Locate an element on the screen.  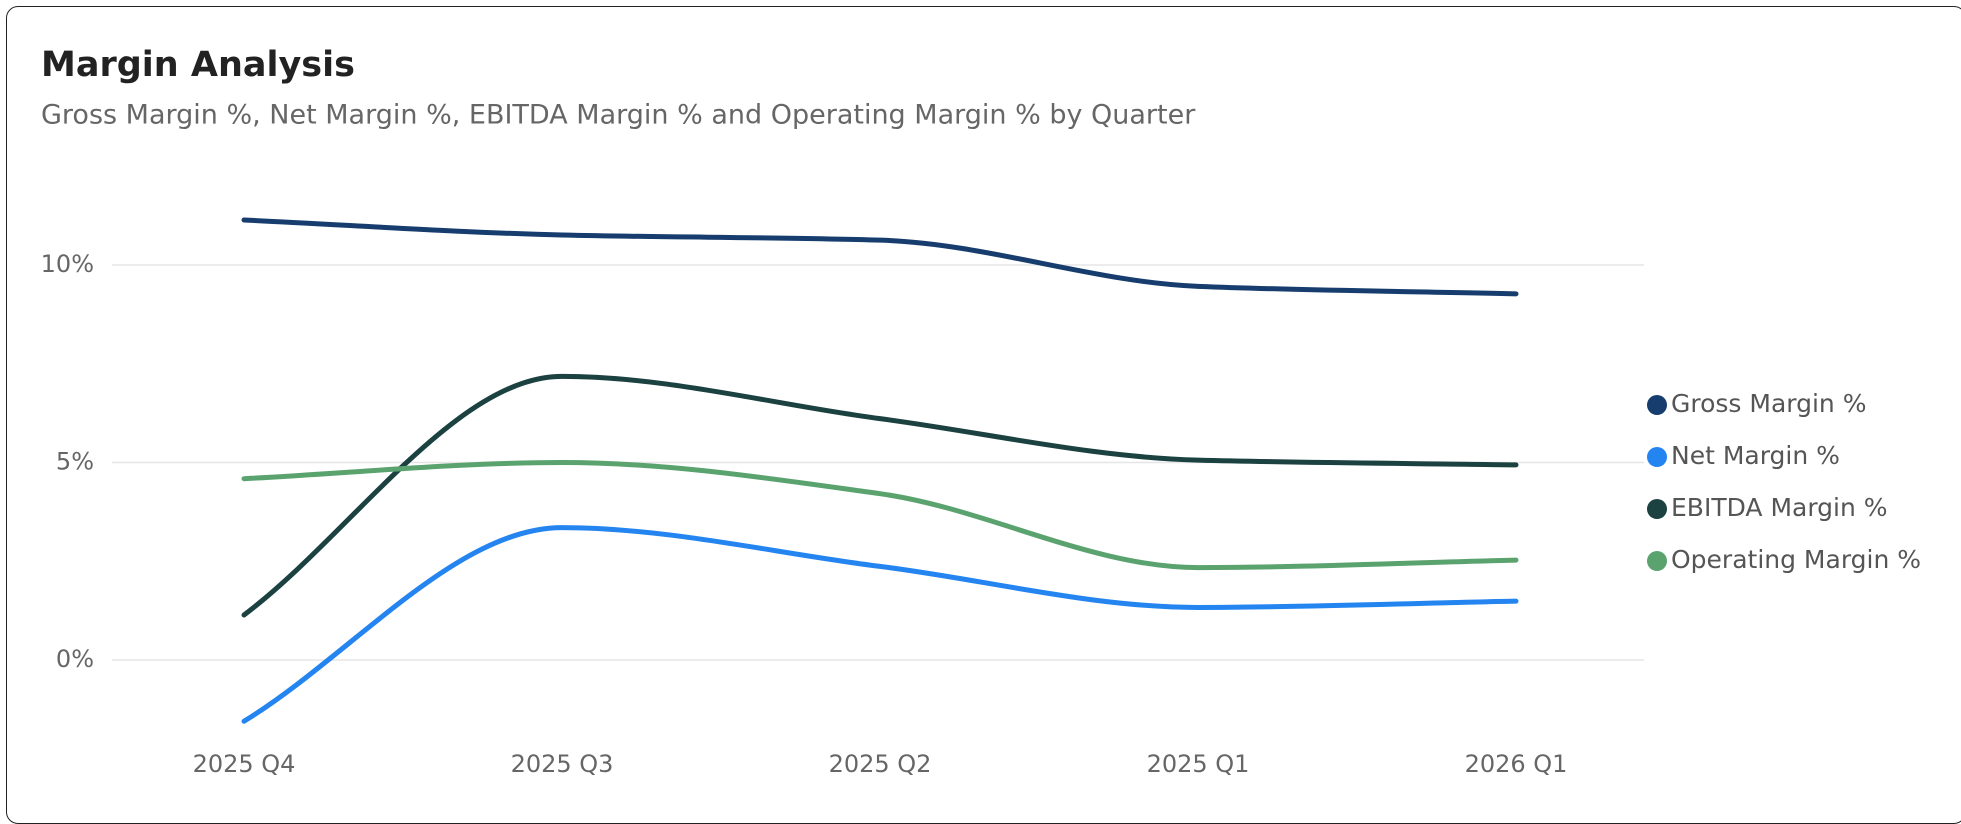
x-tick-label: 2025 Q2 is located at coordinates (880, 764).